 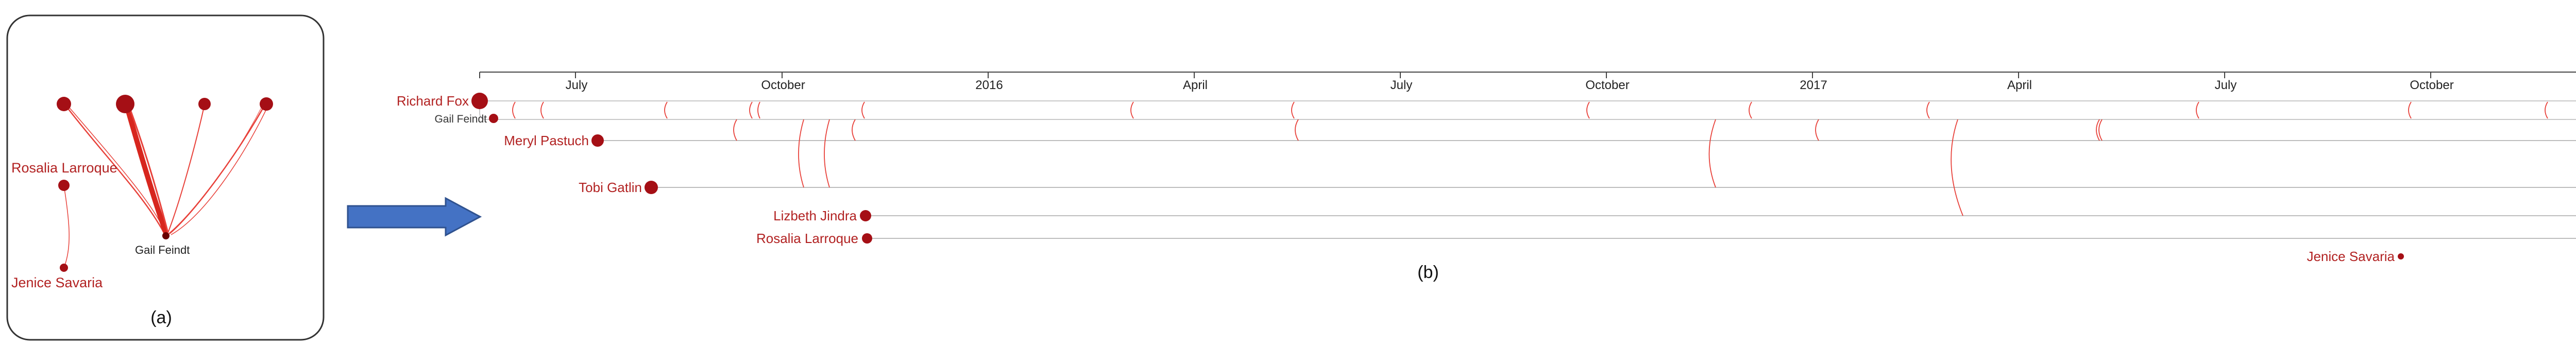 I want to click on panel-a-label-gail: Gail Feindt, so click(x=162, y=250).